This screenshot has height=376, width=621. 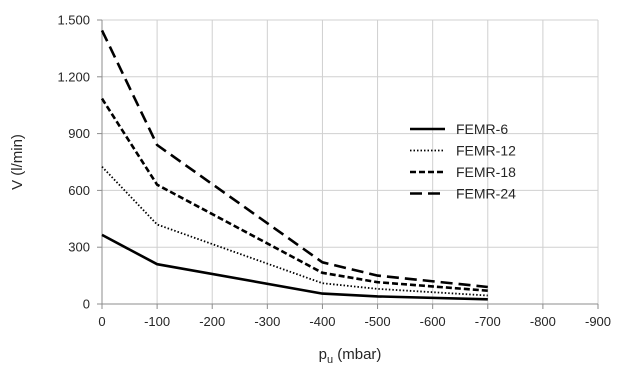 What do you see at coordinates (73, 76) in the screenshot?
I see `y-tick-label: 1.200` at bounding box center [73, 76].